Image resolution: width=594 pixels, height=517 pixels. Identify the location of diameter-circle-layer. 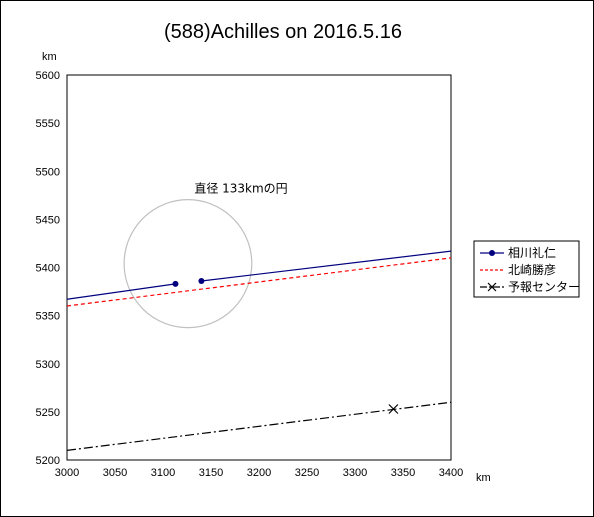
(188, 264).